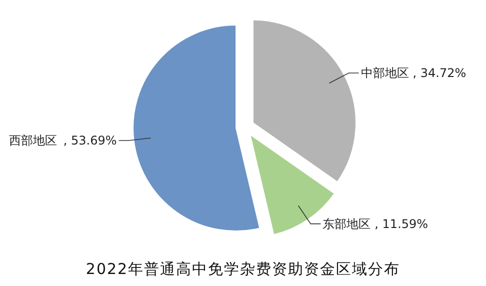 The image size is (486, 286). I want to click on slice-label: 西部地区, so click(32, 141).